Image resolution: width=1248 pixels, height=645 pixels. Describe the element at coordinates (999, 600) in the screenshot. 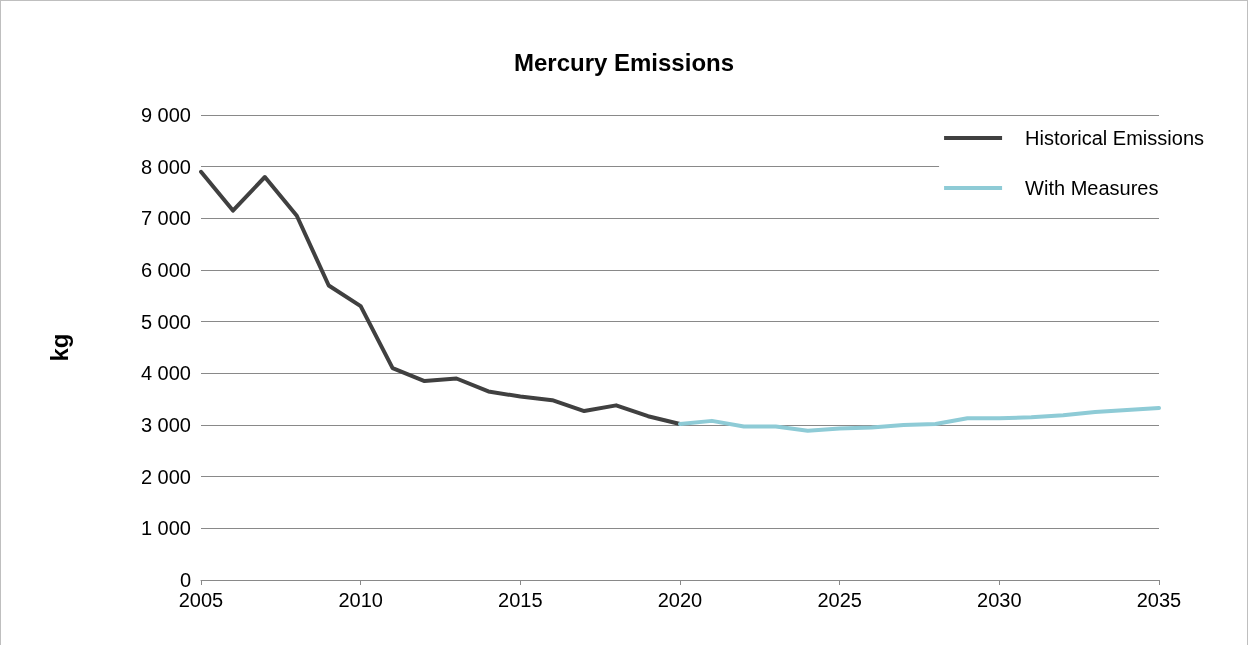

I see `x-tick-label: 2030` at that location.